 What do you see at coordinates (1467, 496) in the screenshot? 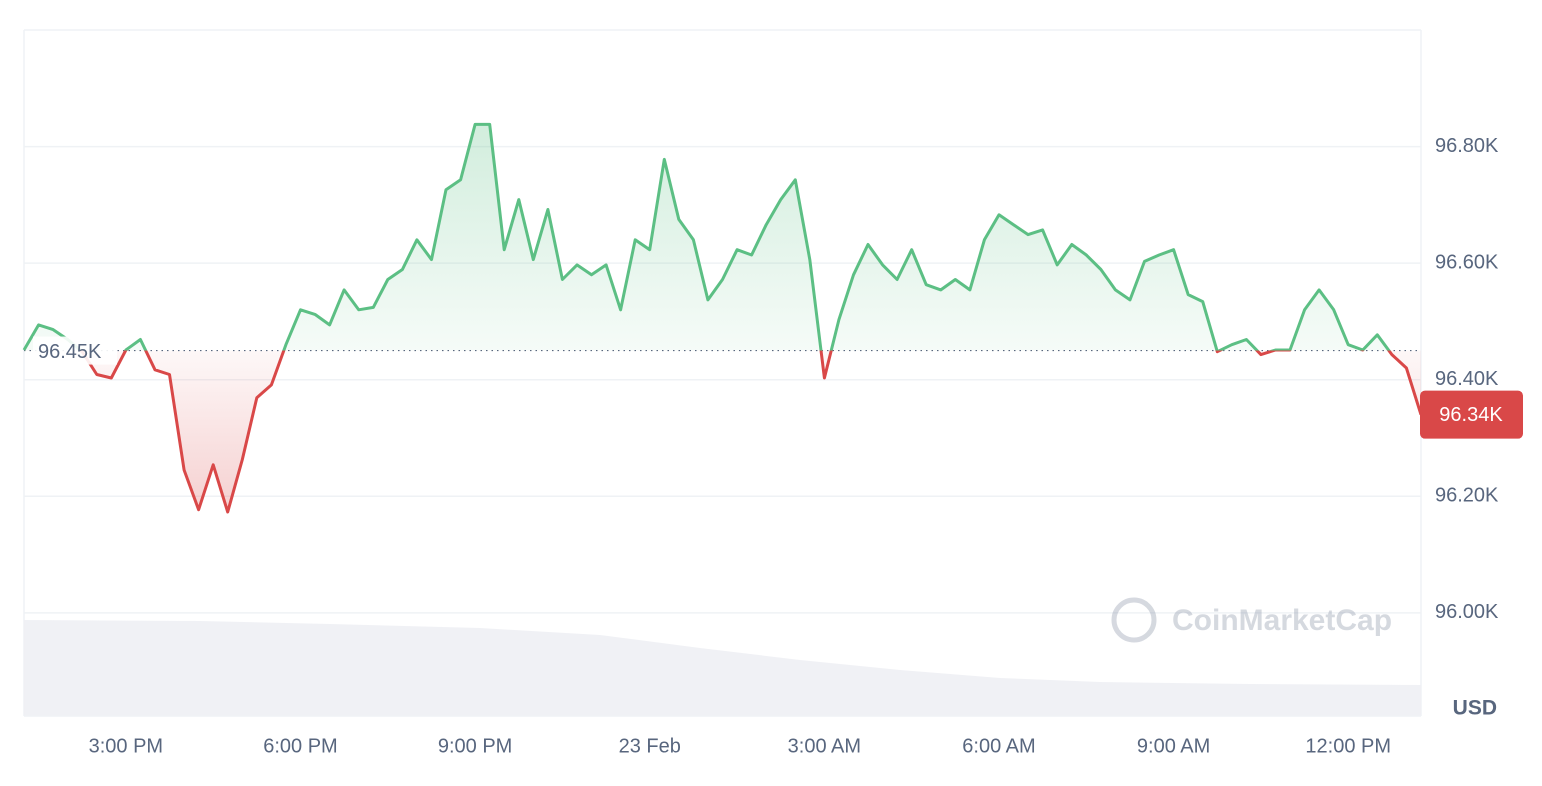
I see `y-tick-label: 96.20K` at bounding box center [1467, 496].